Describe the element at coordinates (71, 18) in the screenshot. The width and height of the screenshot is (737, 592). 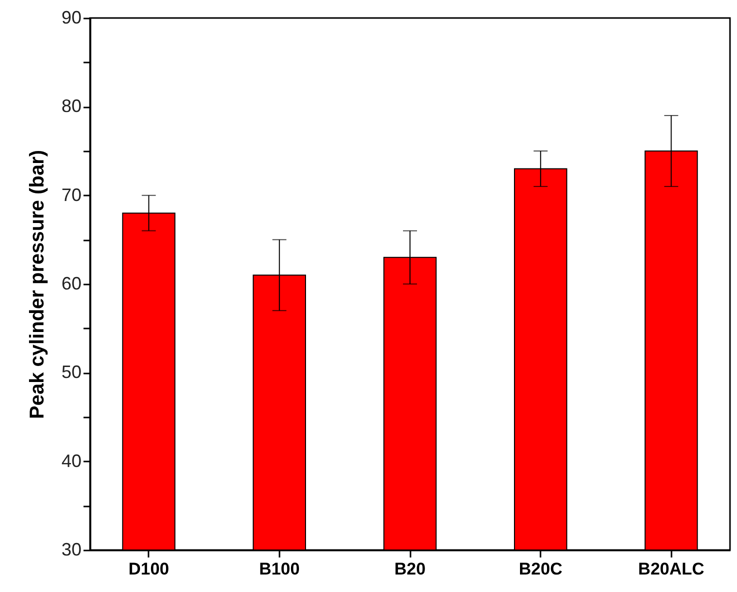
I see `y-tick-label: 90` at that location.